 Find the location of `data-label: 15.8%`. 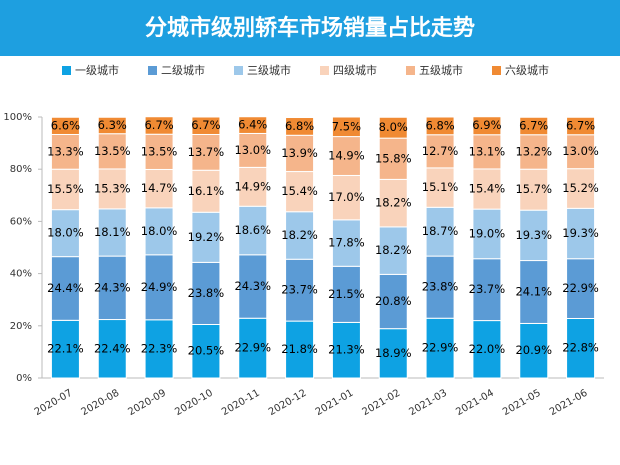

data-label: 15.8% is located at coordinates (393, 158).